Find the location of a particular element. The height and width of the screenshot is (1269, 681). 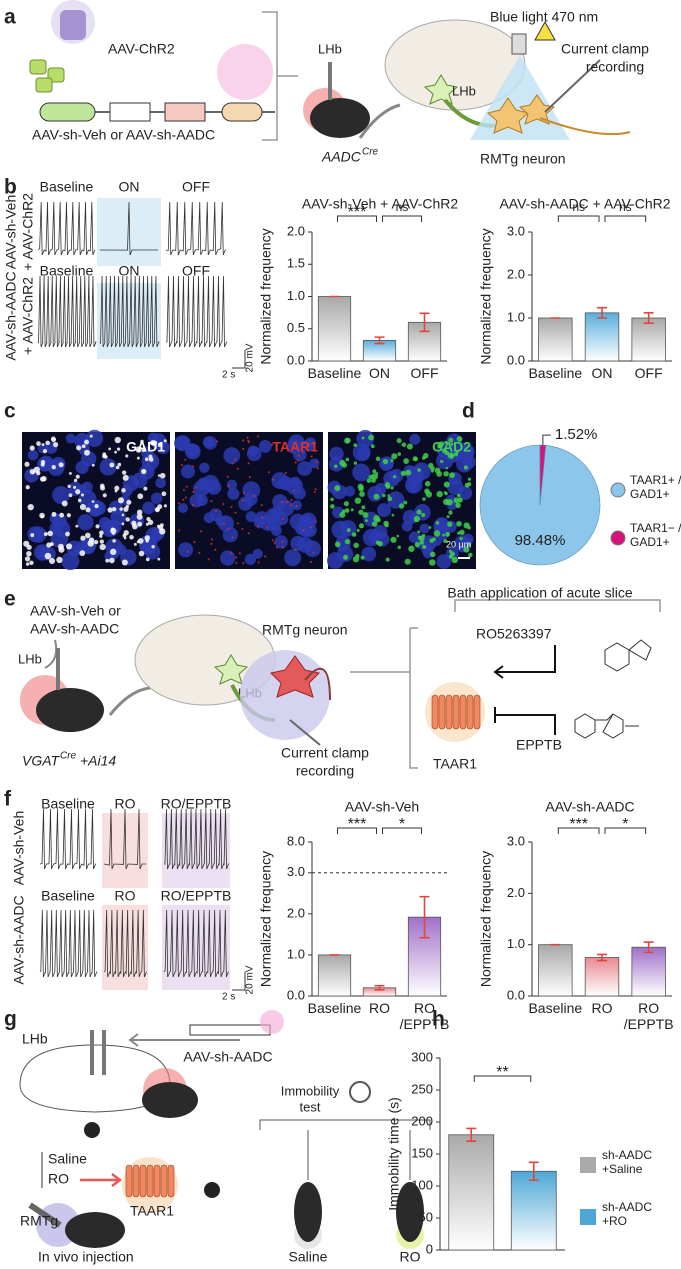

capsid is located at coordinates (44, 85).